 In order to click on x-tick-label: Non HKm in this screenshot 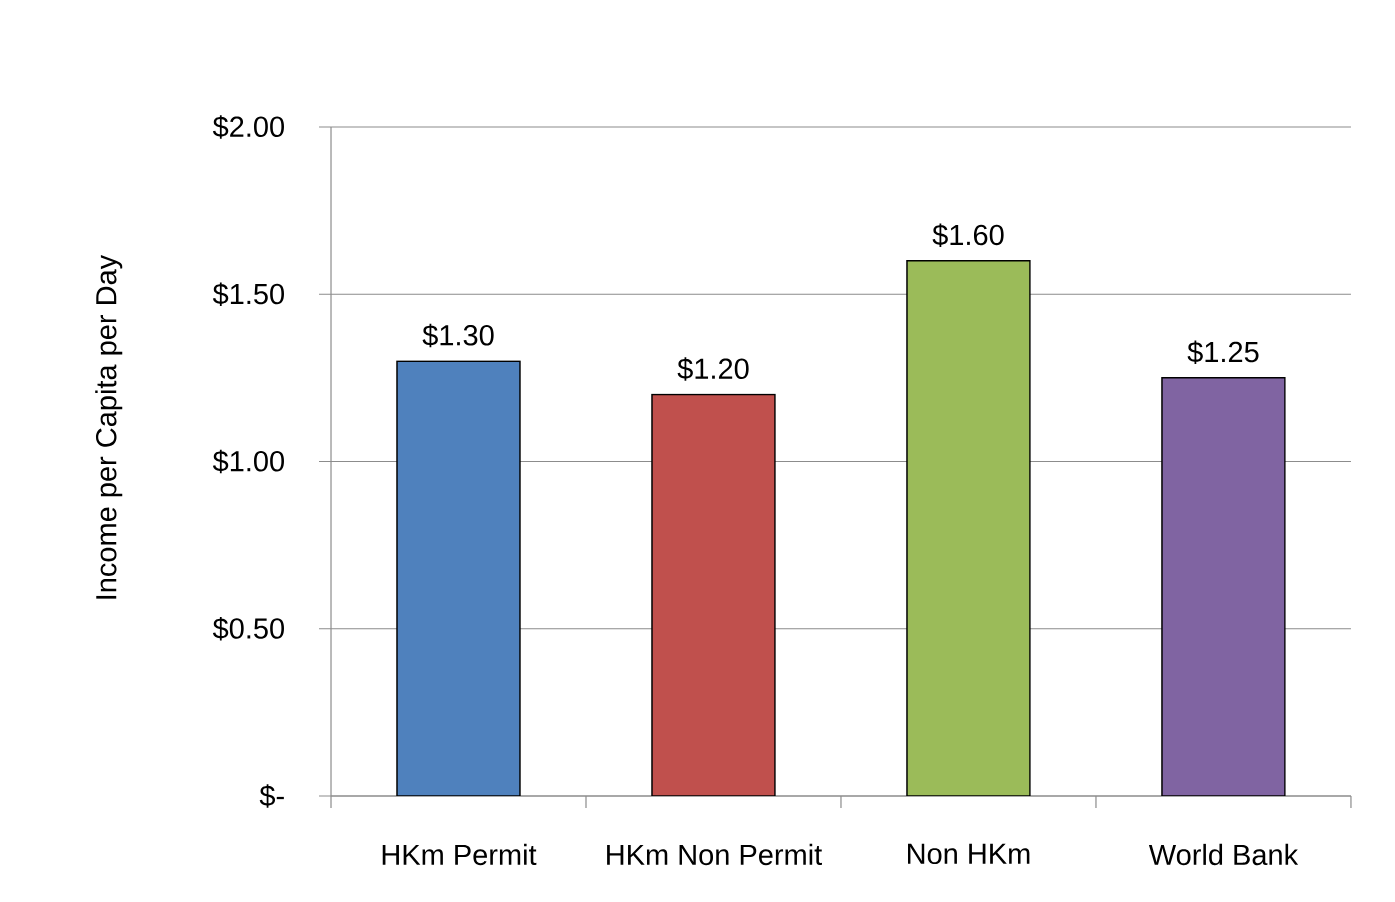, I will do `click(969, 854)`.